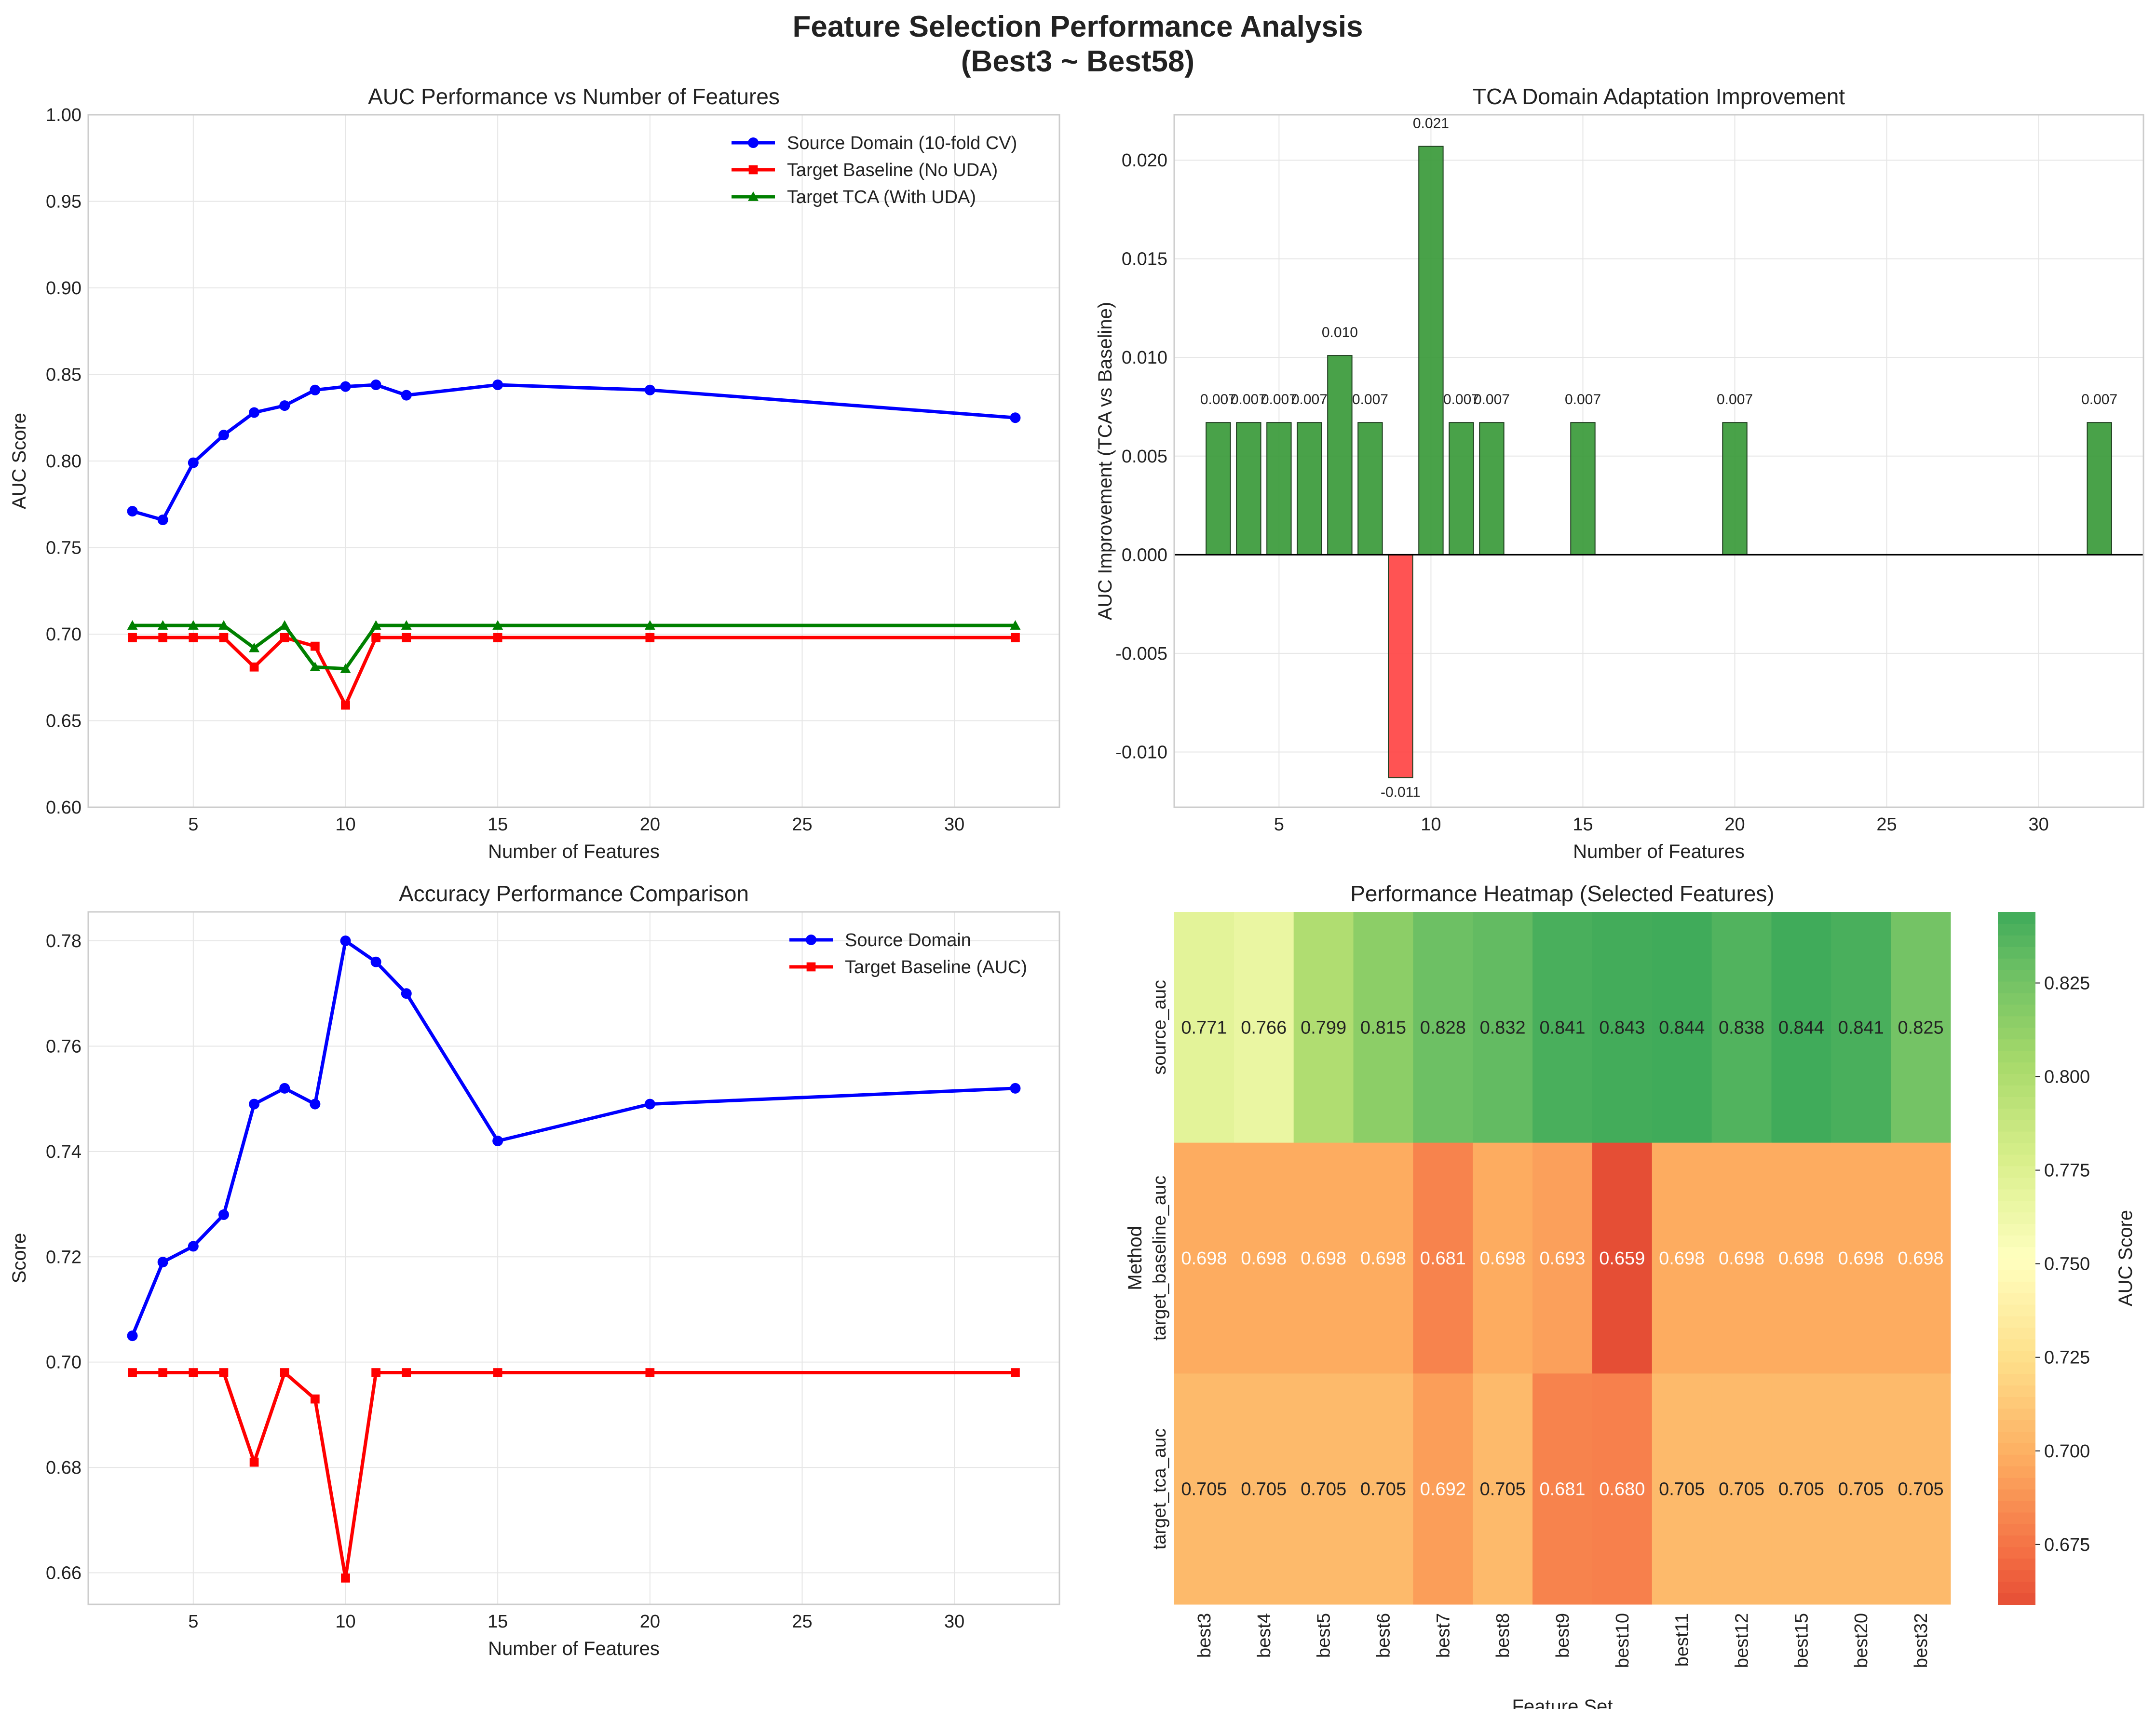 The width and height of the screenshot is (2156, 1709). I want to click on colorbar-tick-label: 0.825, so click(2067, 983).